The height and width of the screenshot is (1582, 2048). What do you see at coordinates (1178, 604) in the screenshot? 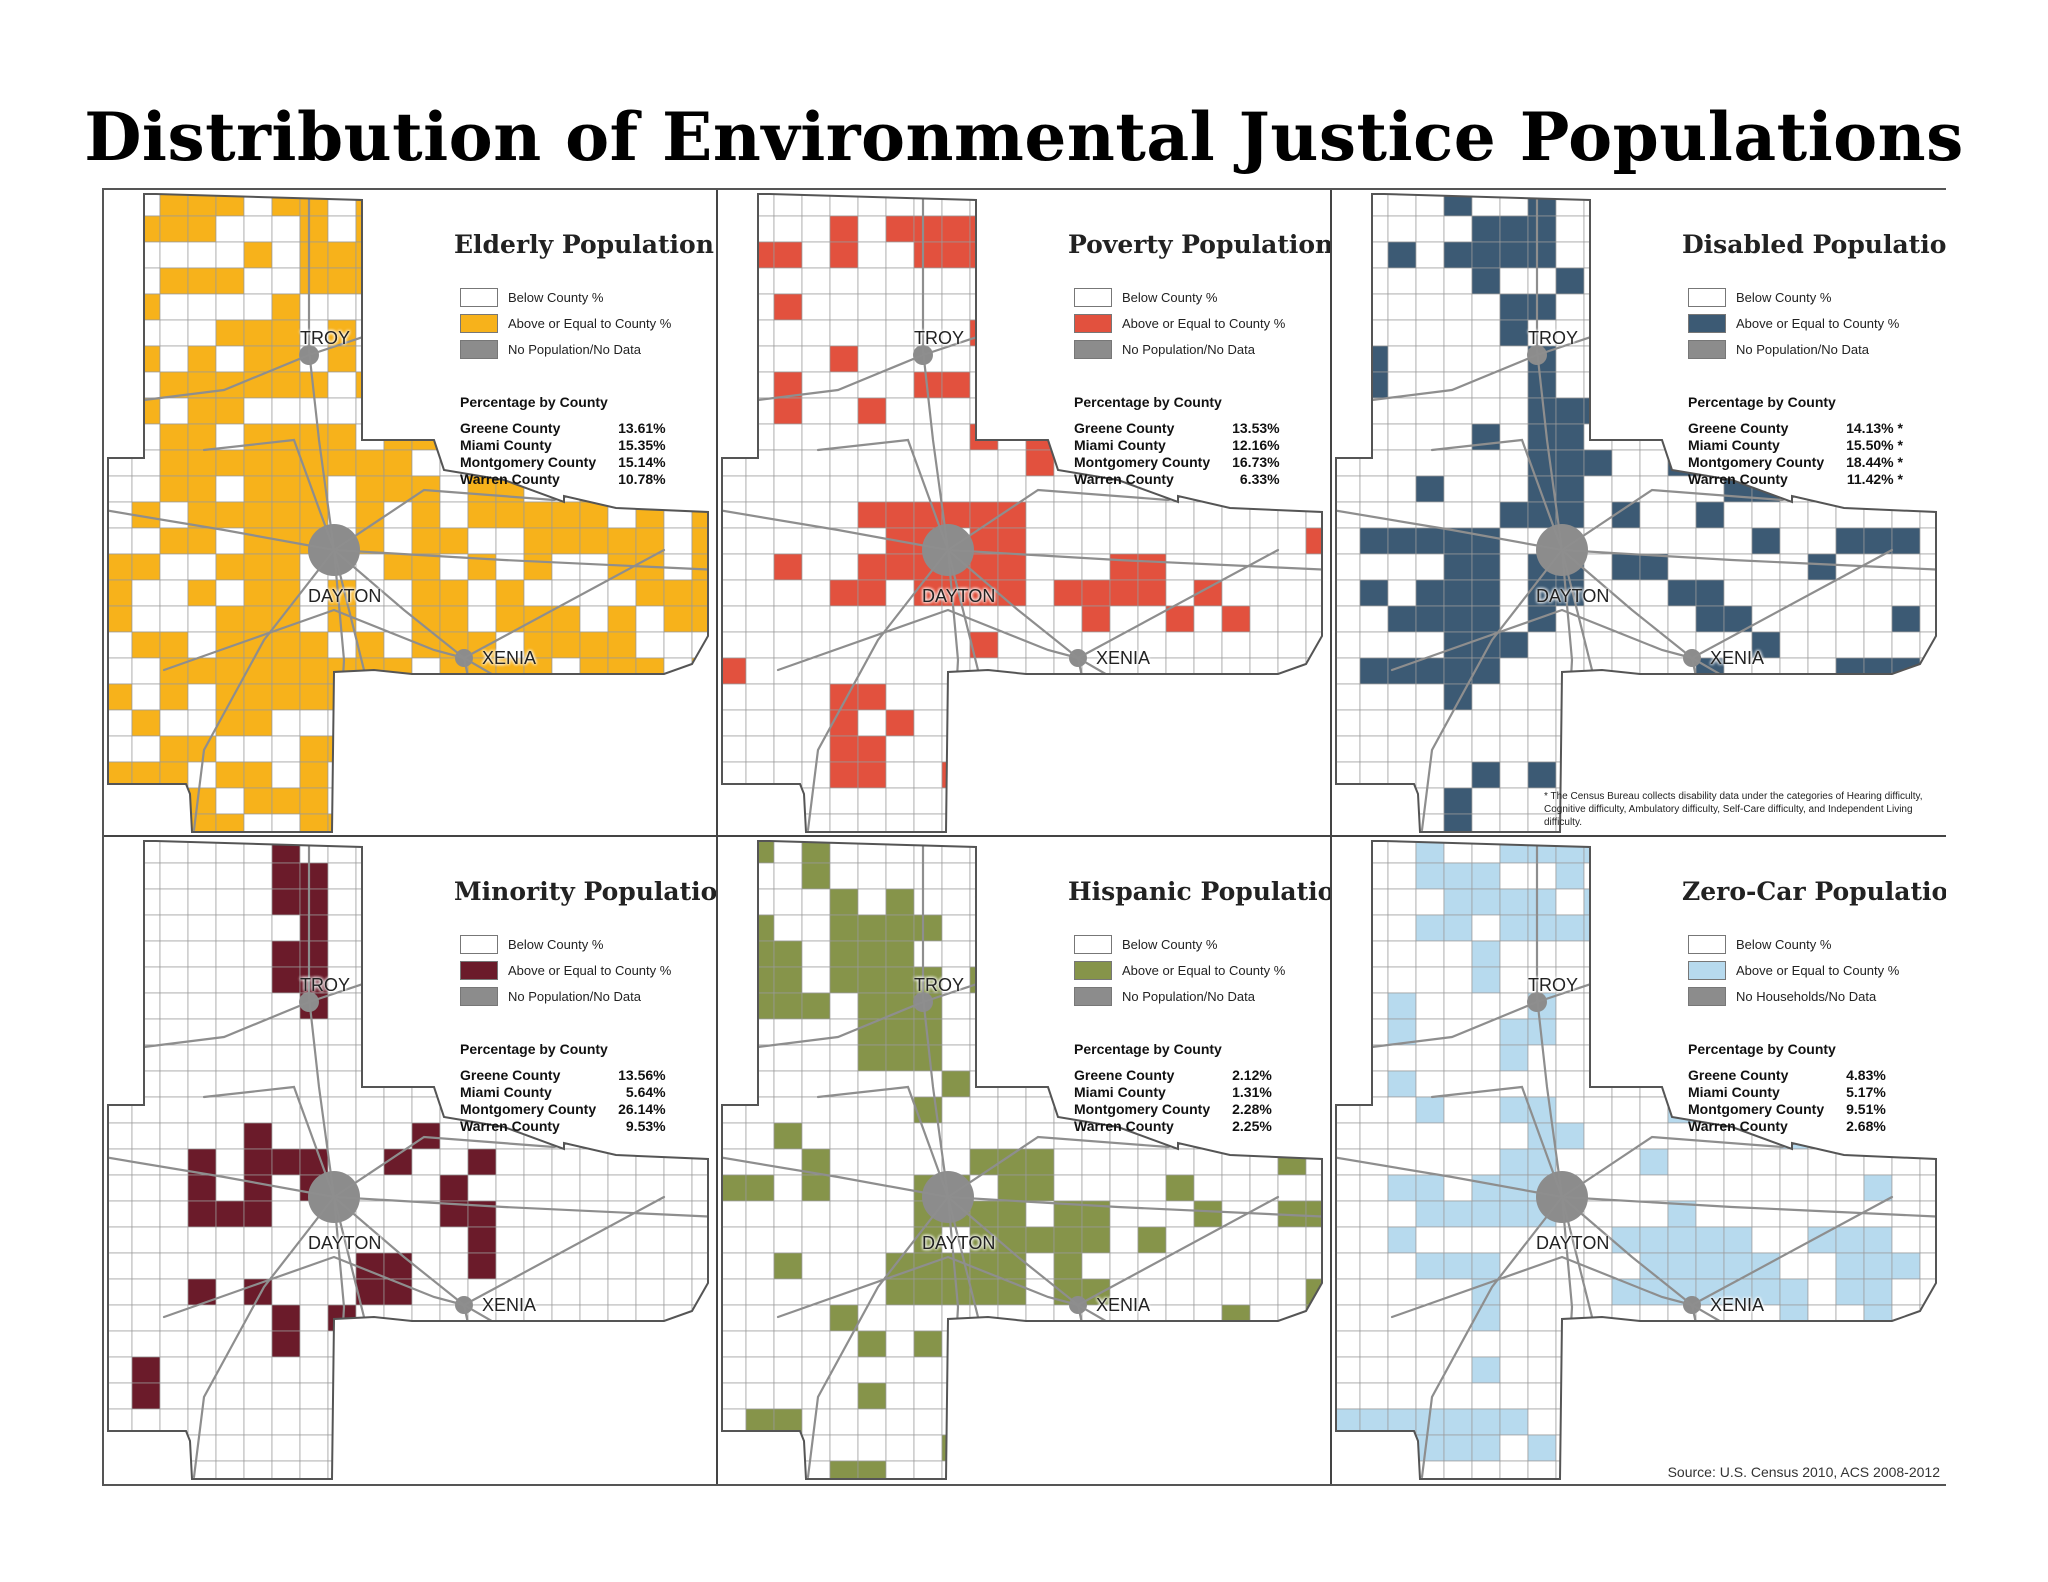
I see `road` at bounding box center [1178, 604].